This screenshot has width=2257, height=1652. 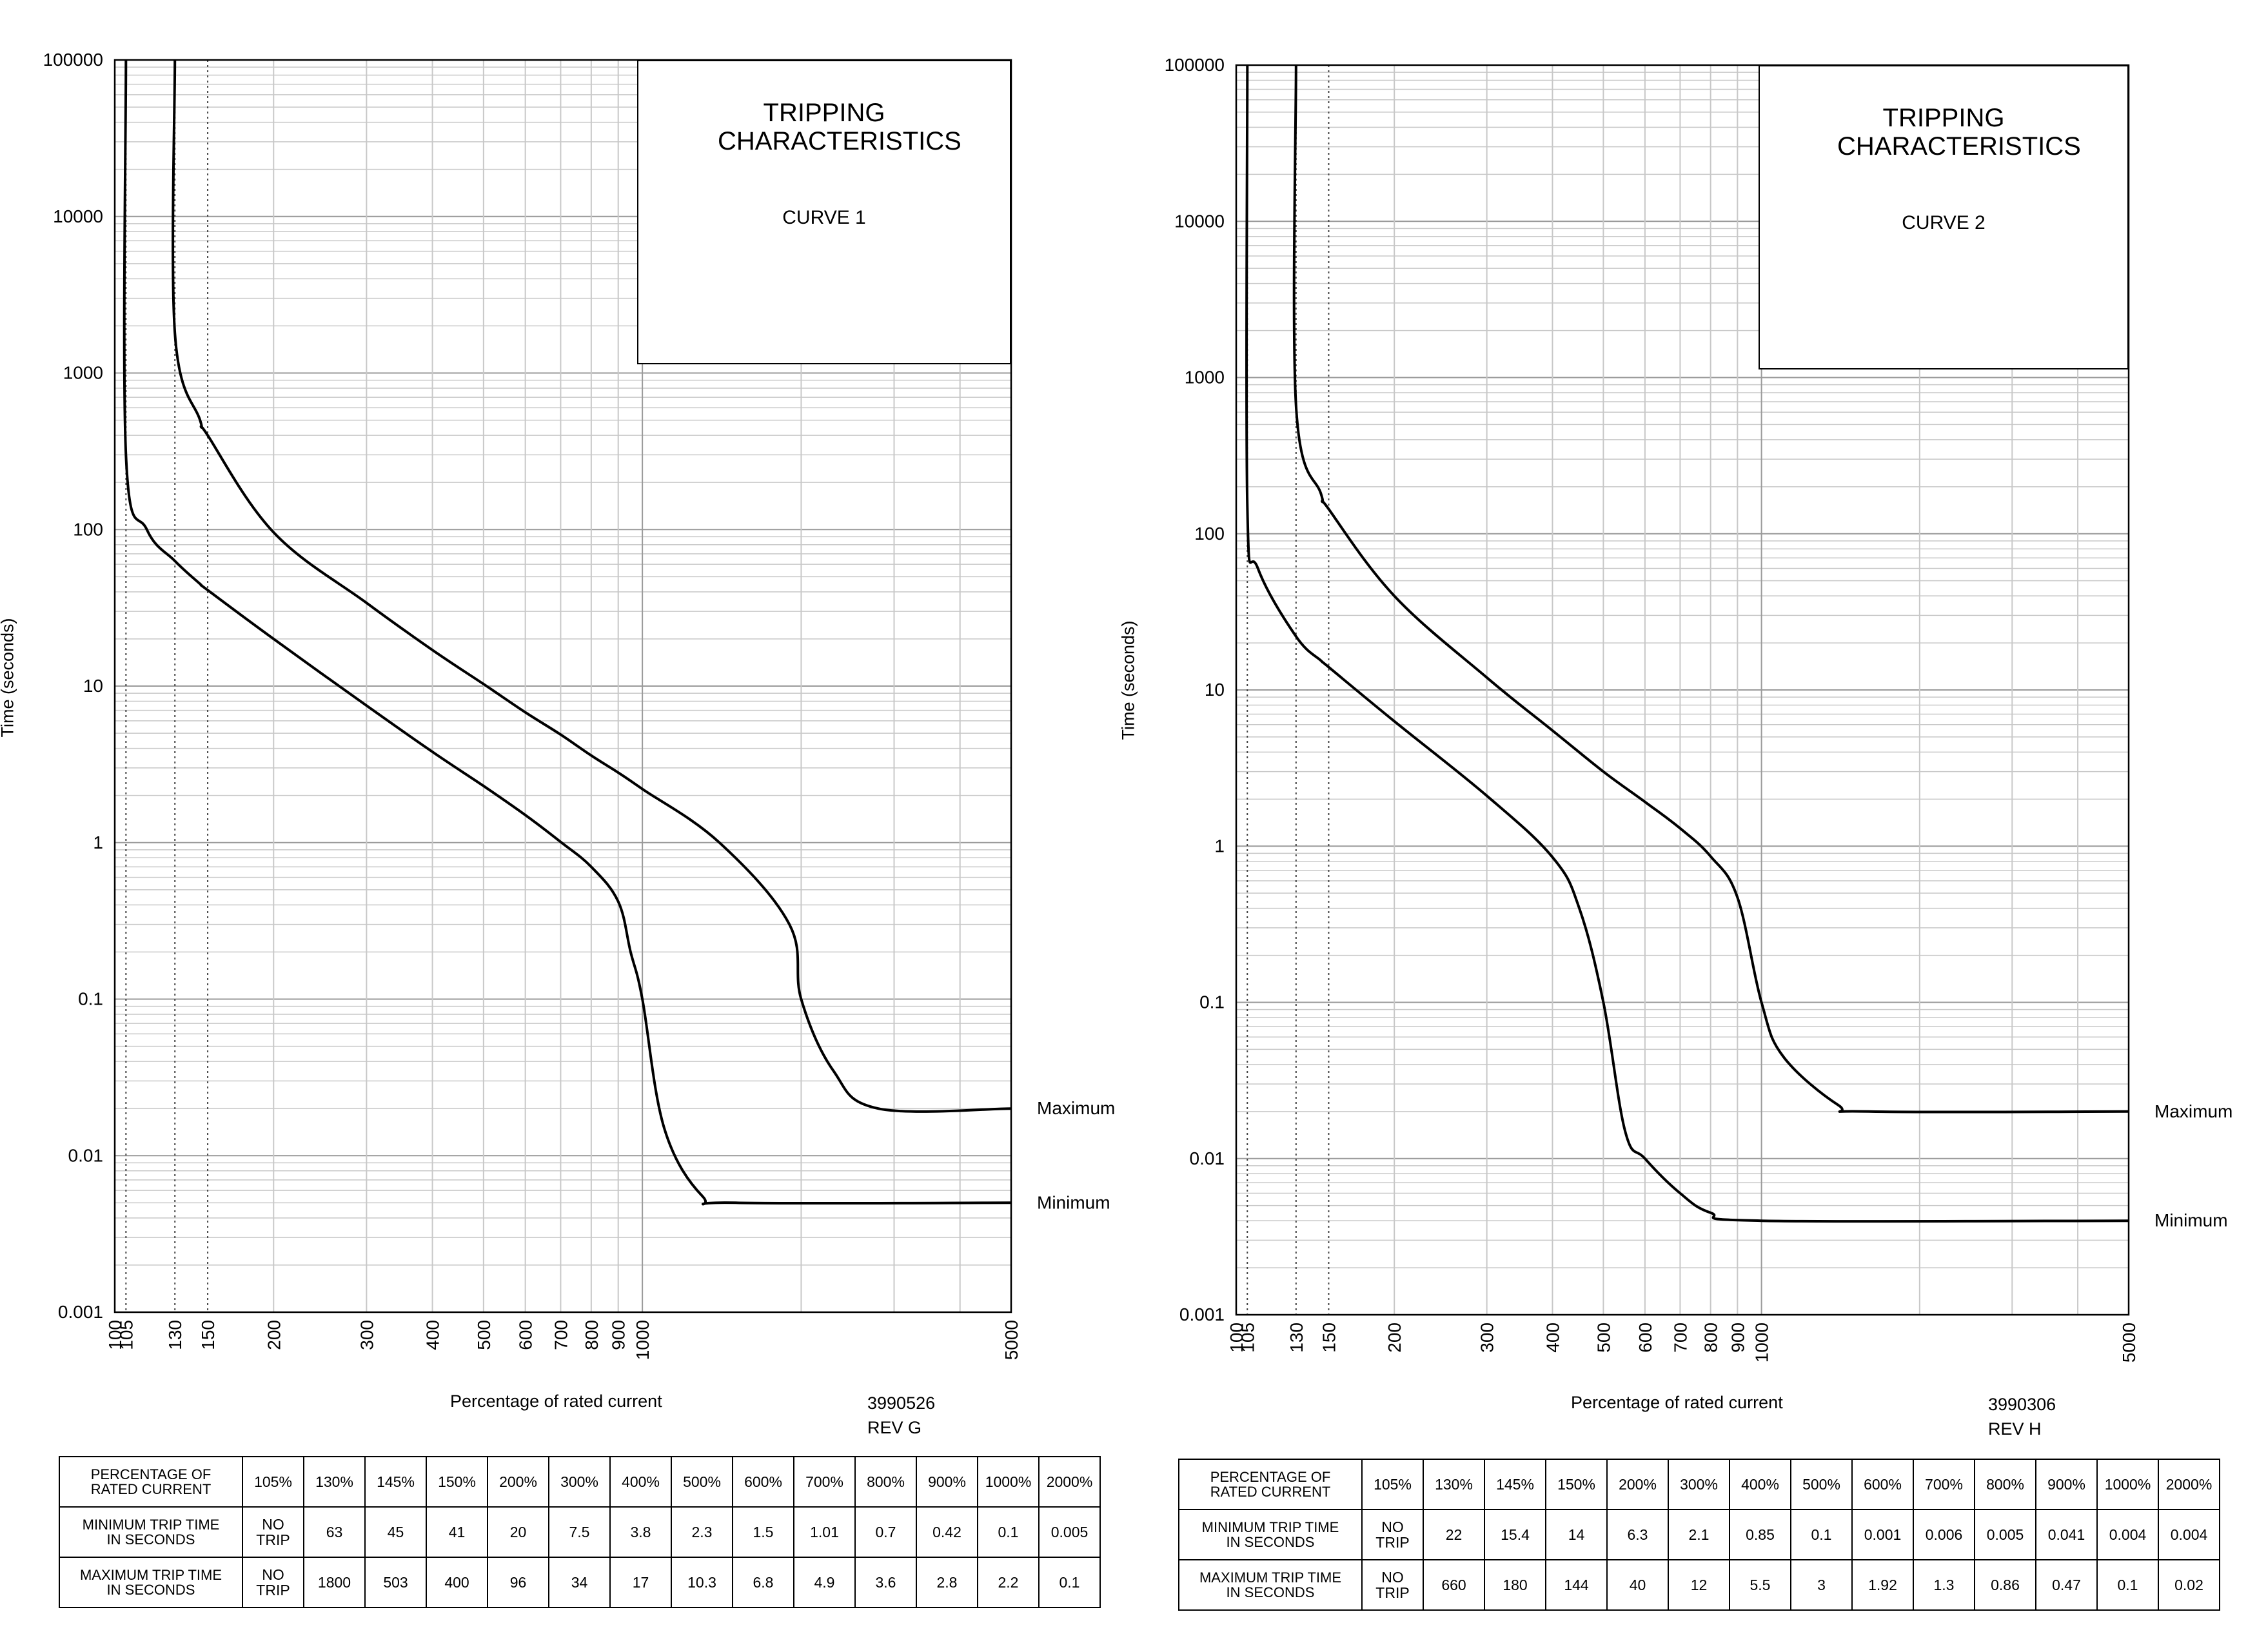 What do you see at coordinates (126, 1335) in the screenshot?
I see `x-tick-label: 105` at bounding box center [126, 1335].